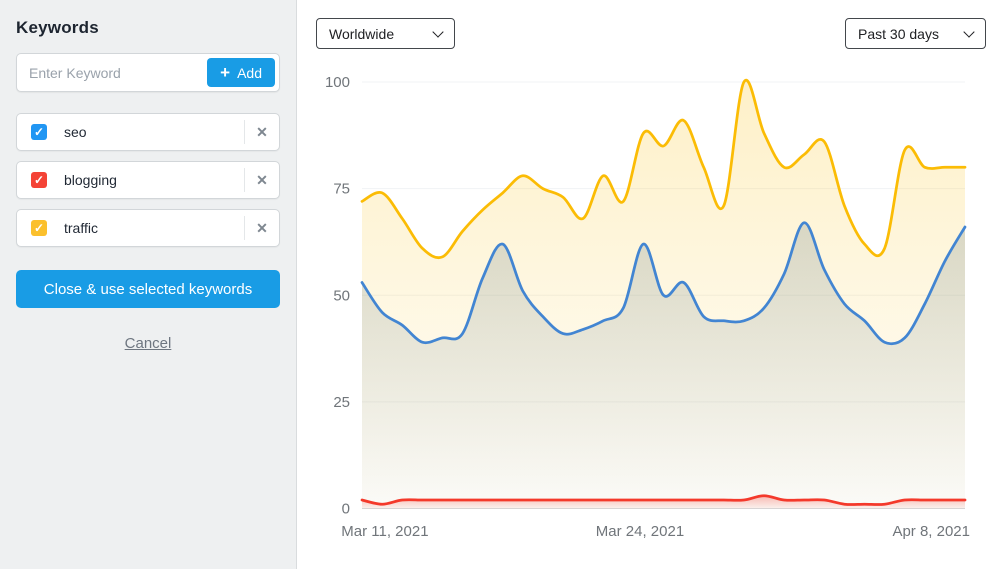  I want to click on region-select: Worldwide, so click(385, 33).